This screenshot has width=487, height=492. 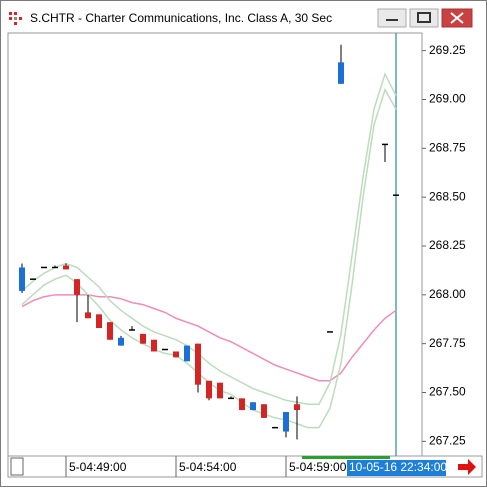 I want to click on indicator-line, so click(x=209, y=338).